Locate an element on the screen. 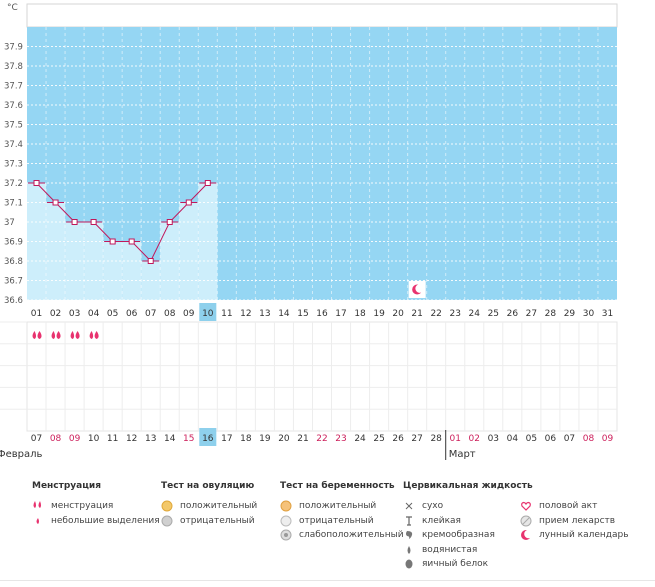 The height and width of the screenshot is (587, 655). cycle-day-label: 13 is located at coordinates (264, 314).